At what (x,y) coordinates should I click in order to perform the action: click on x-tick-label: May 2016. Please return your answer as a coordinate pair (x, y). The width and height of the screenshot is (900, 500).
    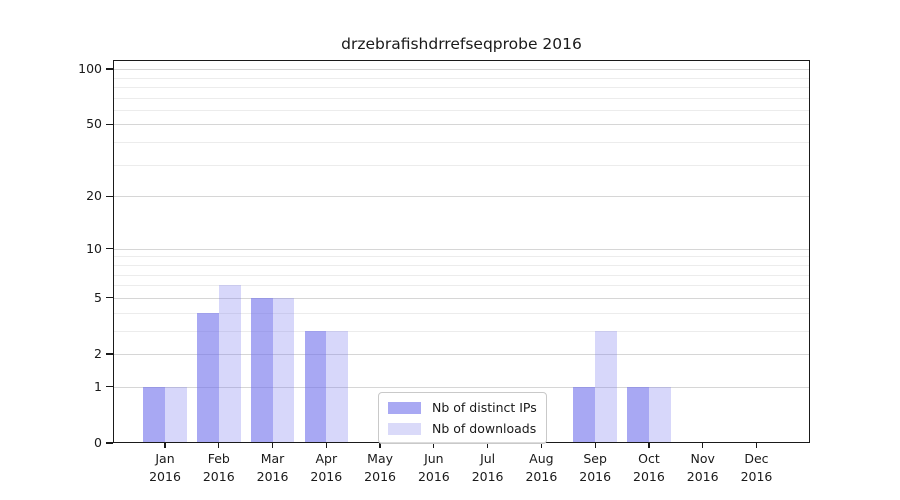
    Looking at the image, I should click on (380, 467).